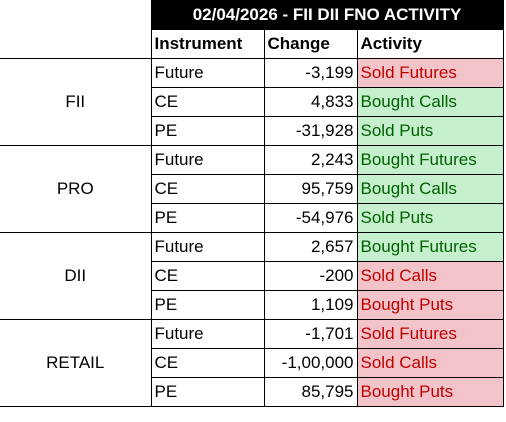  I want to click on table-row: PE 1,109 Bought Puts, so click(252, 305).